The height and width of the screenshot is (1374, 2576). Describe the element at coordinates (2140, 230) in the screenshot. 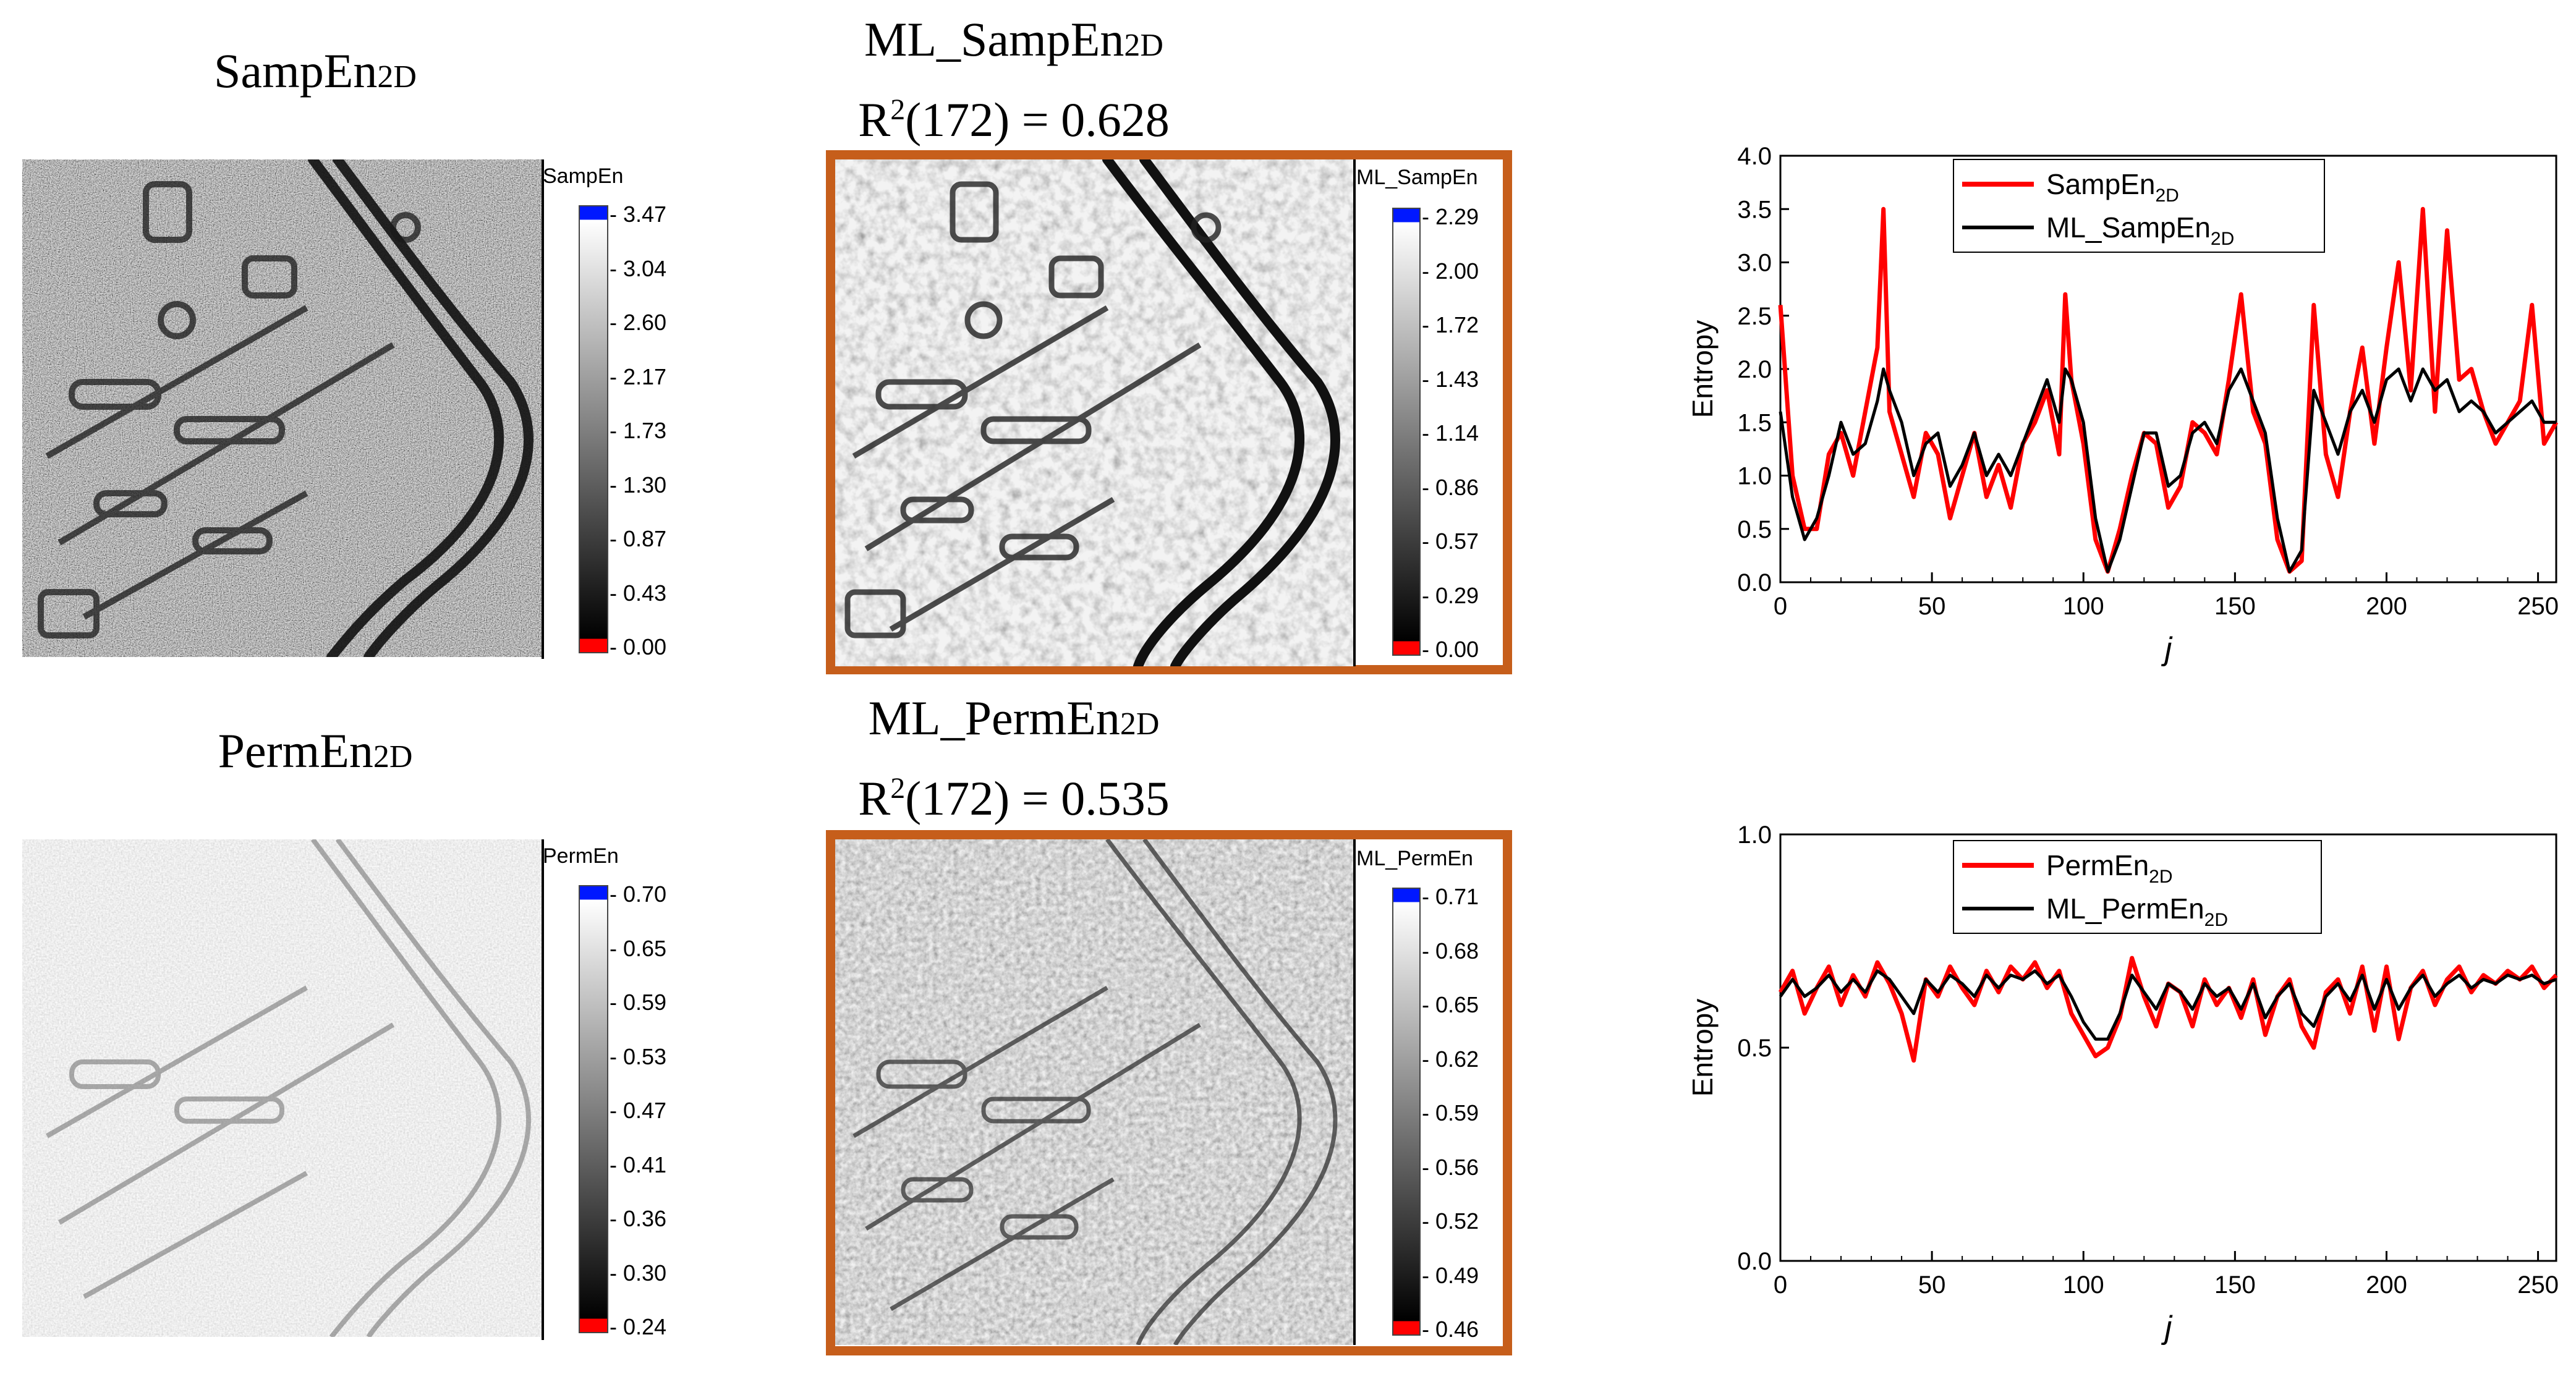

I see `legend-label: ML_SampEn2D` at that location.